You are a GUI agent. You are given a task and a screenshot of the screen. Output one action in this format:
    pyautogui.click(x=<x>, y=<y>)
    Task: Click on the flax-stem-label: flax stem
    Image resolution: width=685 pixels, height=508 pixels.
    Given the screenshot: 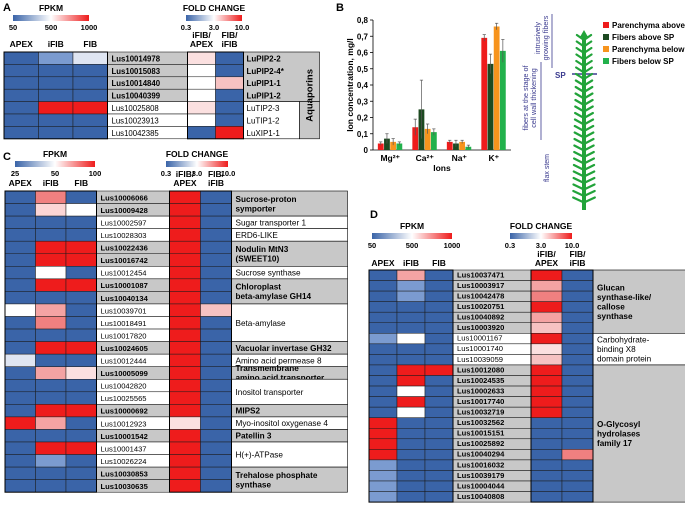 What is the action you would take?
    pyautogui.click(x=547, y=168)
    